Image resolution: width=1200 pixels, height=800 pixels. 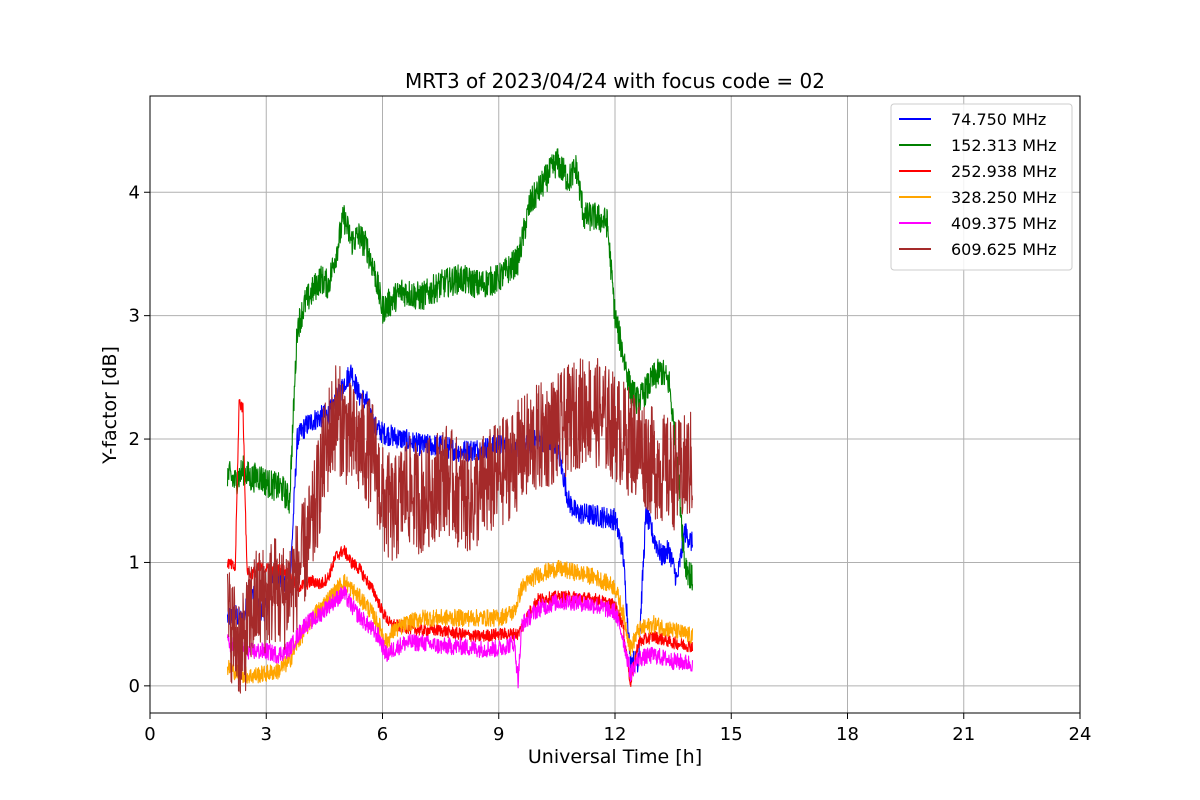 I want to click on legend-label: 252.938 MHz, so click(x=1003, y=171).